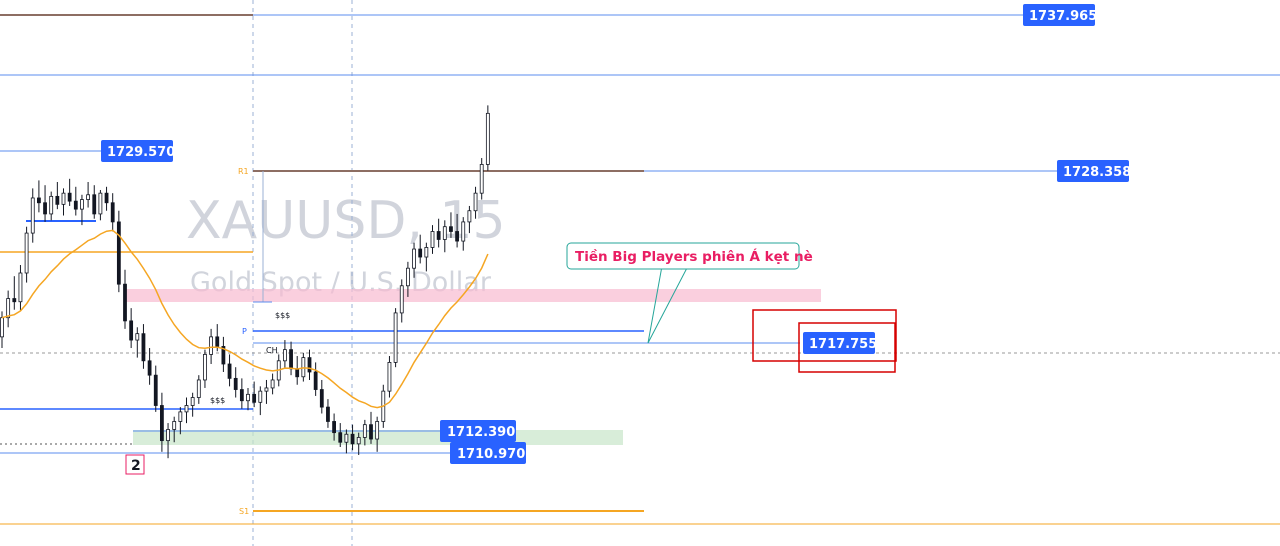  I want to click on price-label-text: 1729.570, so click(141, 152).